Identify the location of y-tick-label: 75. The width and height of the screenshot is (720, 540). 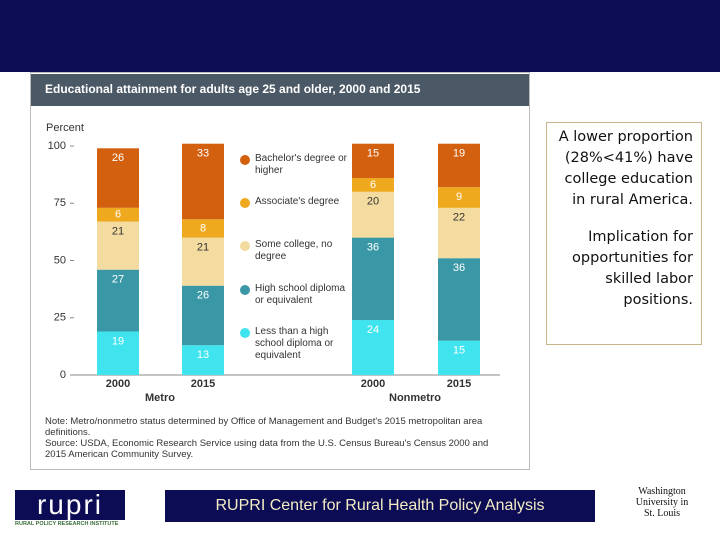
(60, 203).